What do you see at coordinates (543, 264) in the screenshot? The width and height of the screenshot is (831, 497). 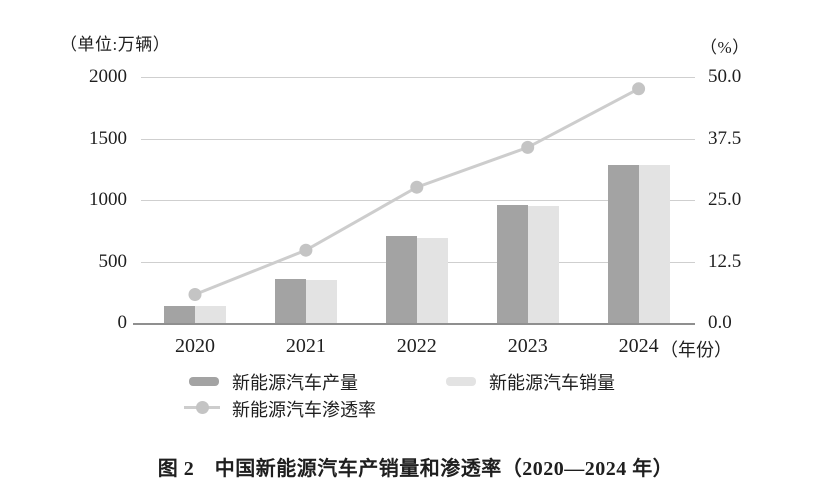 I see `bar-sales-2023` at bounding box center [543, 264].